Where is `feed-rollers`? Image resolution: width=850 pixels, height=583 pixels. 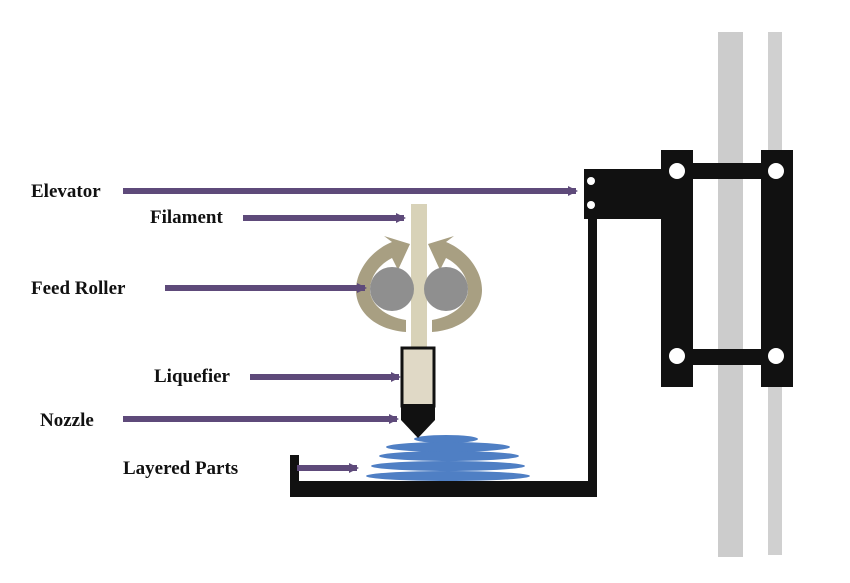
feed-rollers is located at coordinates (419, 289).